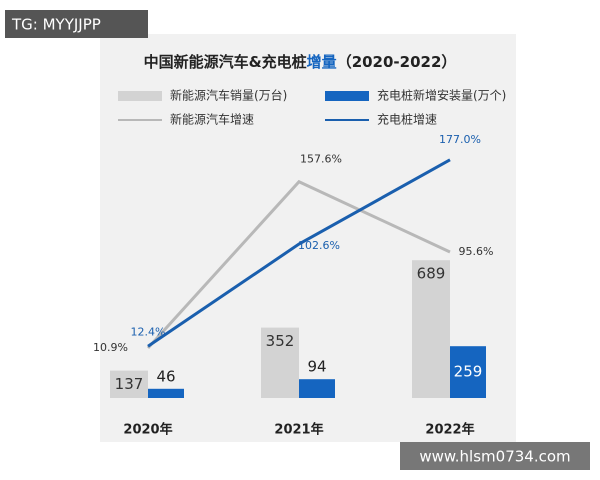  What do you see at coordinates (212, 119) in the screenshot?
I see `legend-label: 新能源汽车增速` at bounding box center [212, 119].